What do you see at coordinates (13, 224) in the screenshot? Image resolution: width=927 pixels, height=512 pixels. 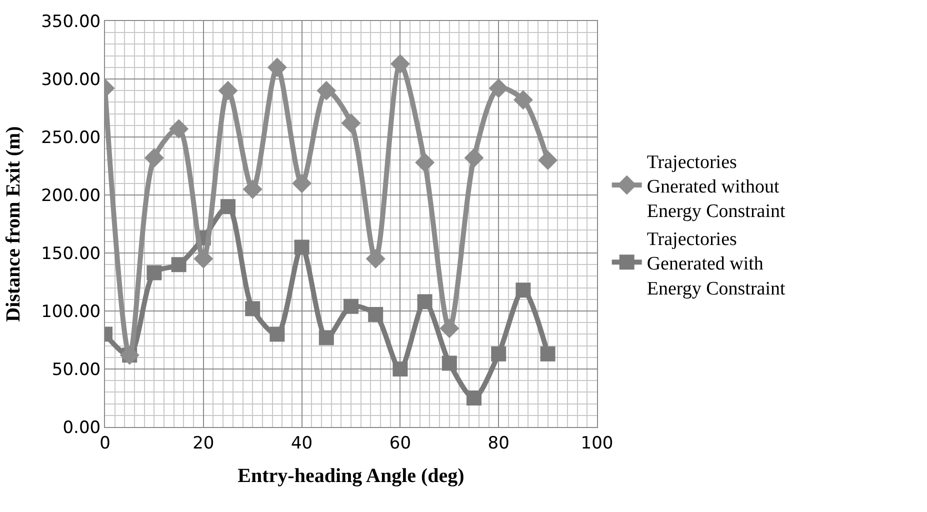 I see `y-axis-title: Distance from Exit (m)` at bounding box center [13, 224].